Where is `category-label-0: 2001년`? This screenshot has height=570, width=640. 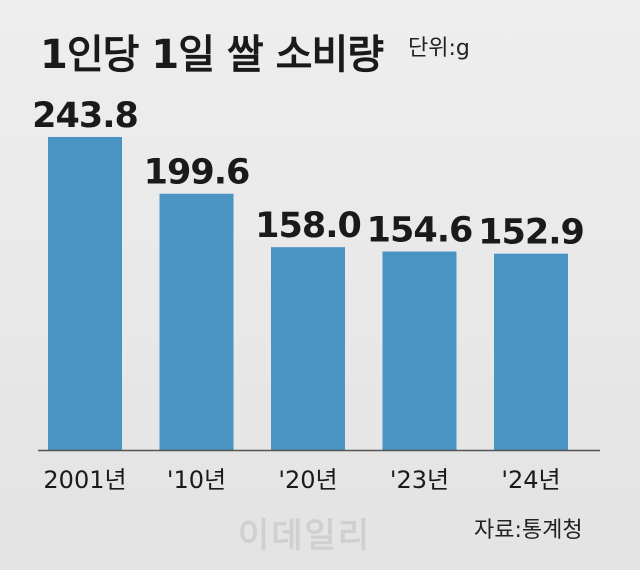
category-label-0: 2001년 is located at coordinates (84, 480).